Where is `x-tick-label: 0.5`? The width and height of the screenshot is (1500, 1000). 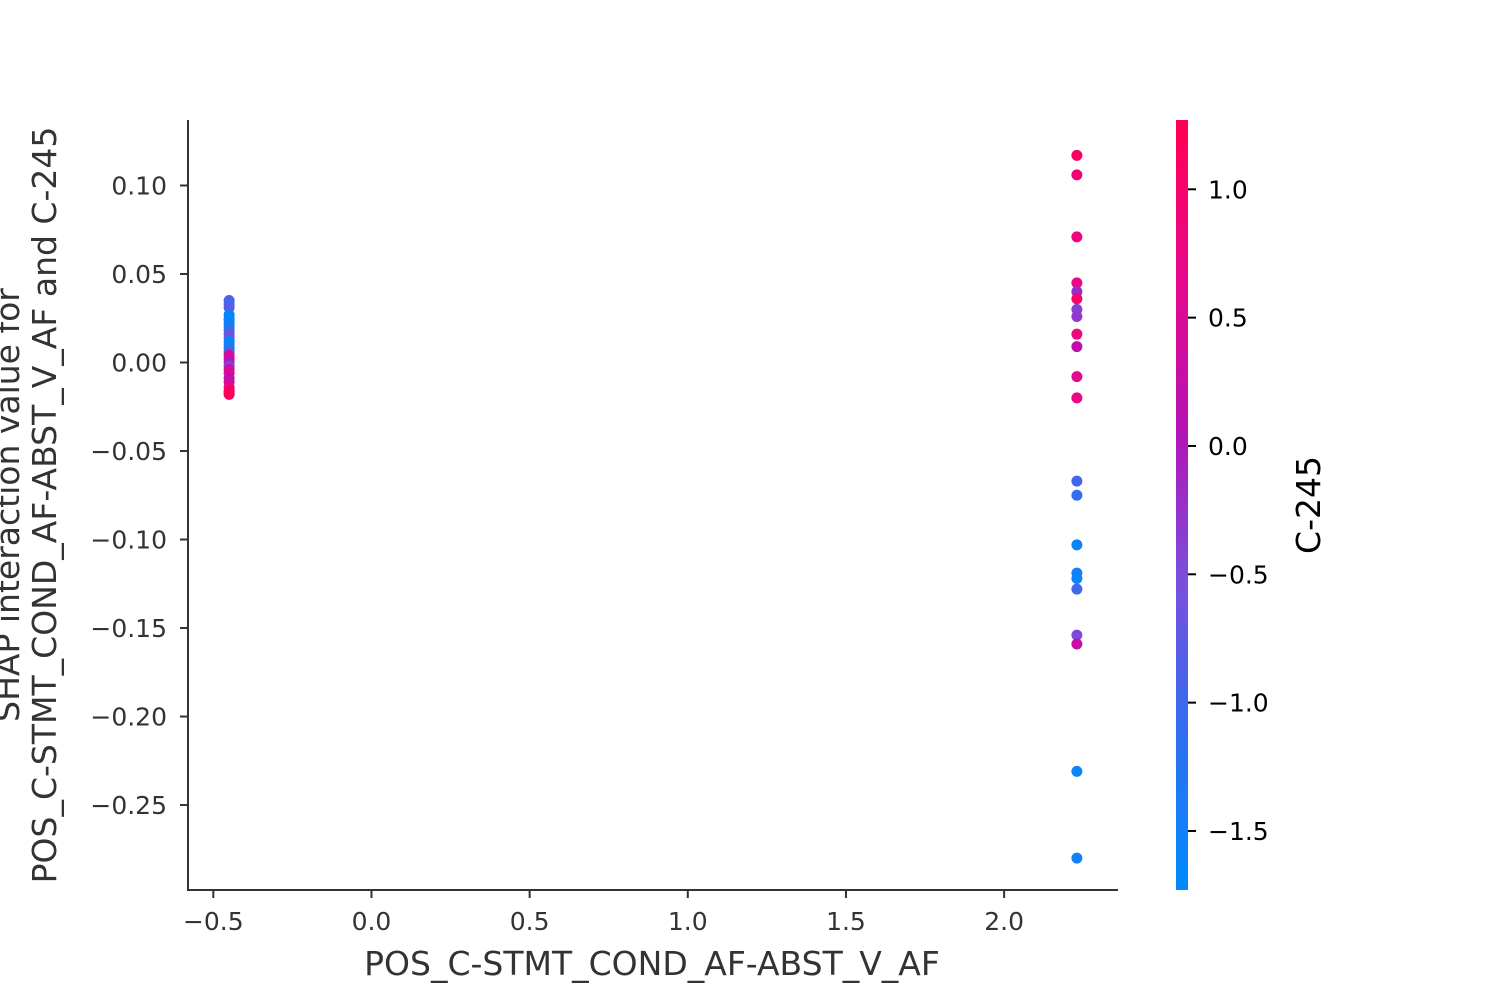 x-tick-label: 0.5 is located at coordinates (530, 921).